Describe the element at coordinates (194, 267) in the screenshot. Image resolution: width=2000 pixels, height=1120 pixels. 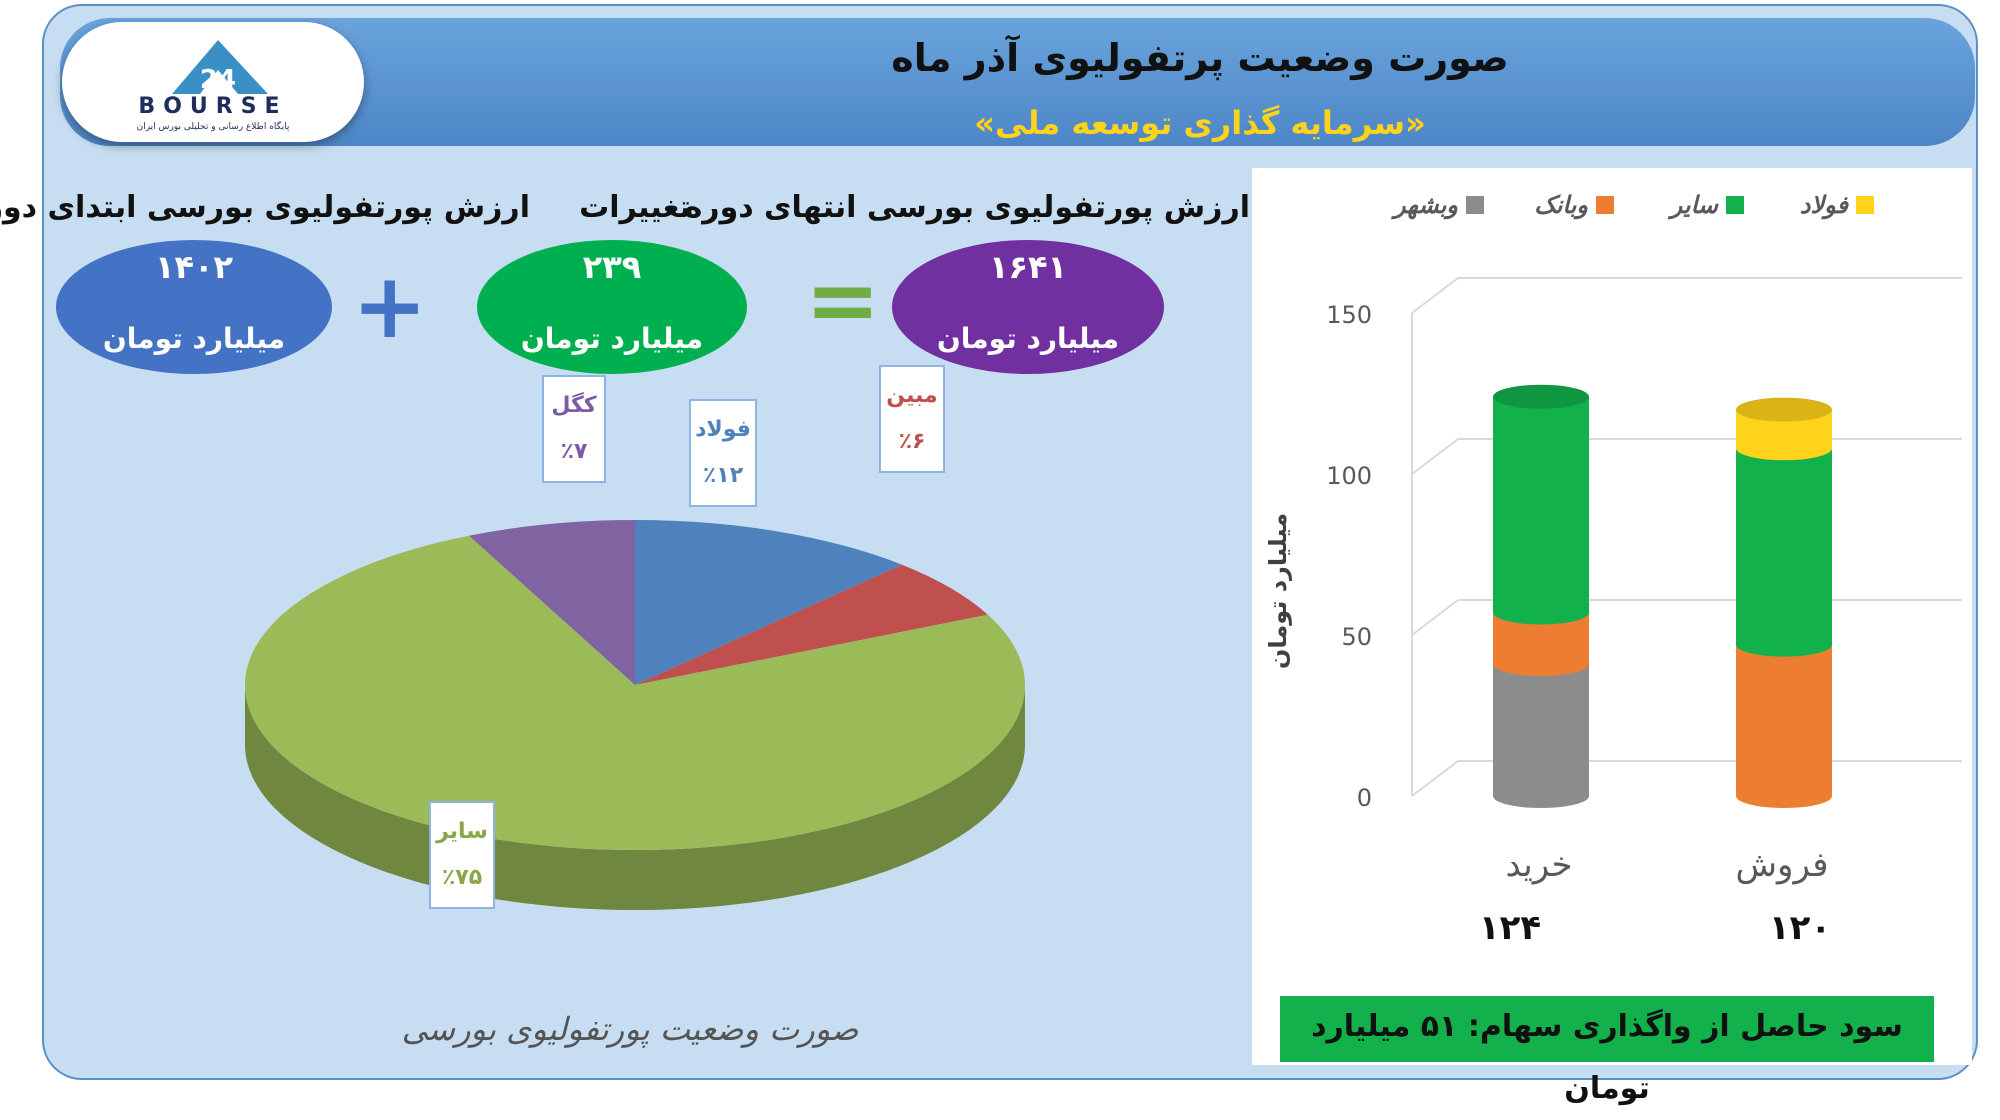
I see `start-value: ۱۴۰۲` at that location.